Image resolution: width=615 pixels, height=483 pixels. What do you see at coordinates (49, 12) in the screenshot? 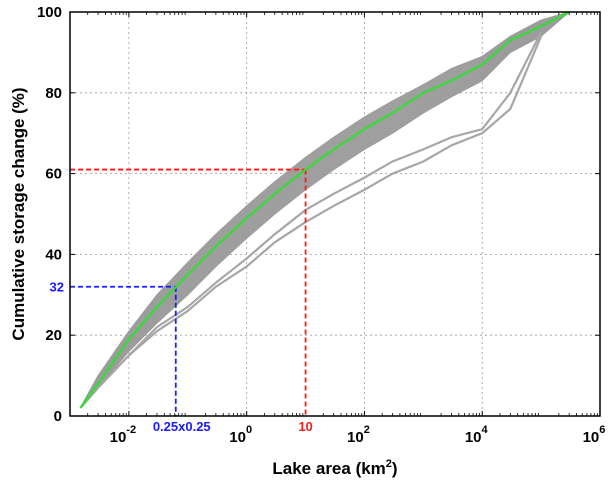
I see `y-tick-label: 100` at bounding box center [49, 12].